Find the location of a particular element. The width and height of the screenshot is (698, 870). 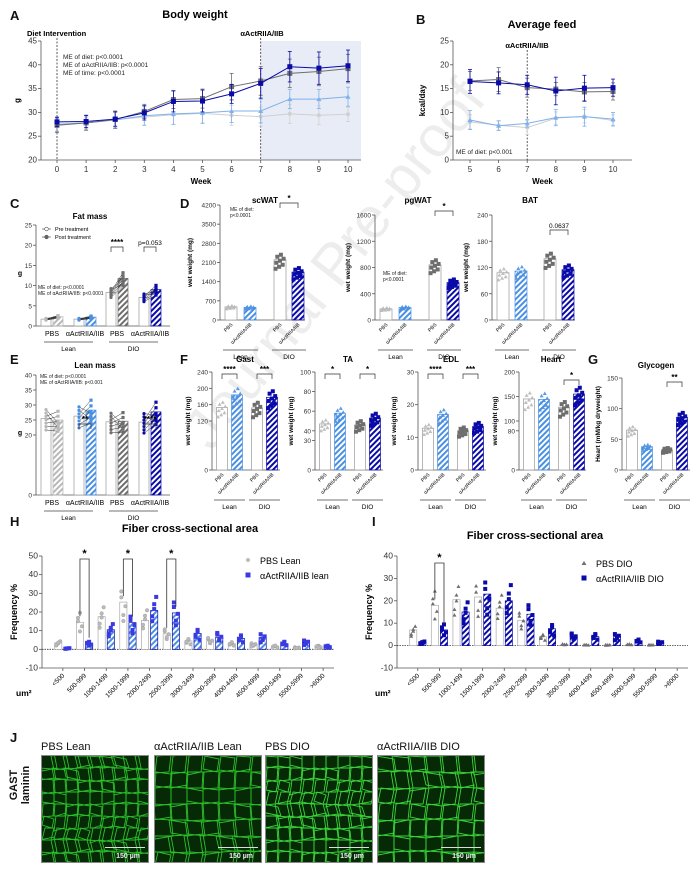

stats-text: ME of αActRIIA/IIB: p<0.0001 is located at coordinates (71, 294).